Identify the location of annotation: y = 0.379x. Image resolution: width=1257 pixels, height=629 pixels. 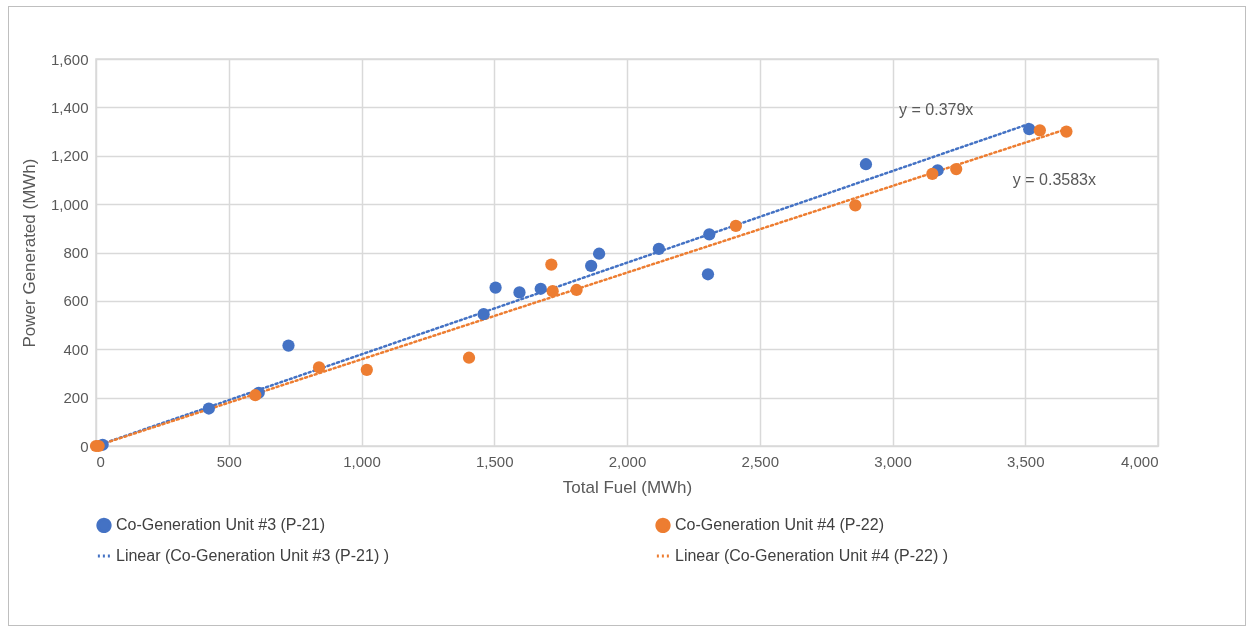
(936, 109).